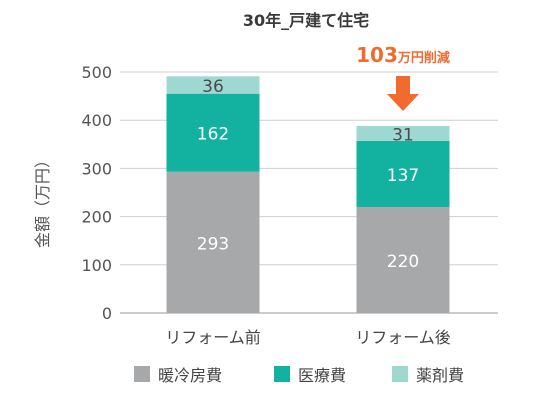 This screenshot has height=404, width=536. Describe the element at coordinates (403, 93) in the screenshot. I see `down-arrow-icon` at that location.